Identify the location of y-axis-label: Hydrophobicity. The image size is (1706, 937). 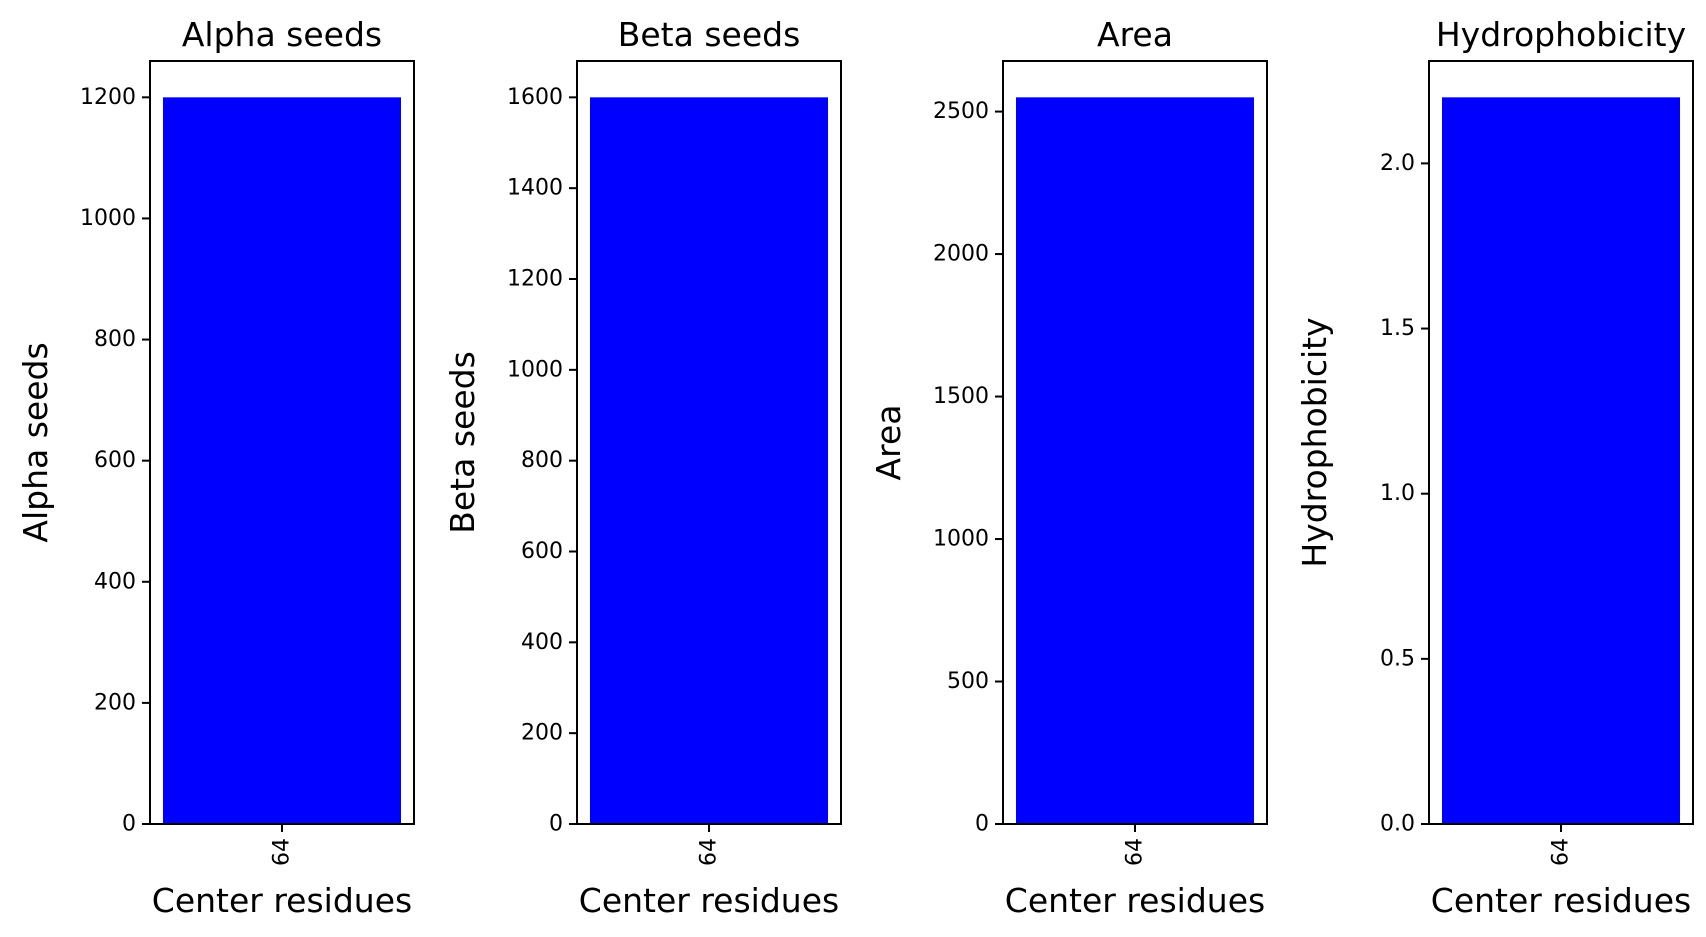
(1314, 442).